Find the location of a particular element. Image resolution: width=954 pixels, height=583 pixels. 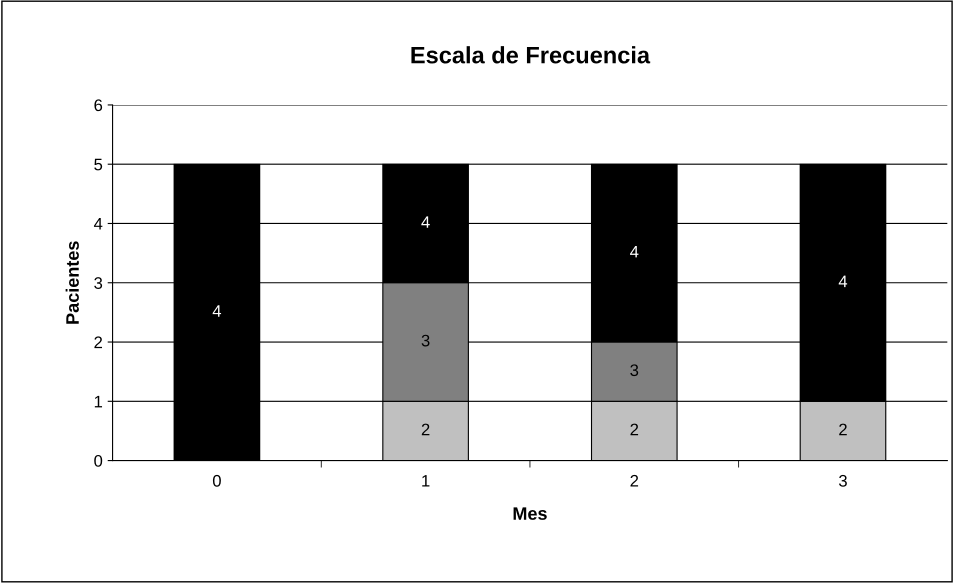

y-tick-label: 2 is located at coordinates (98, 342).